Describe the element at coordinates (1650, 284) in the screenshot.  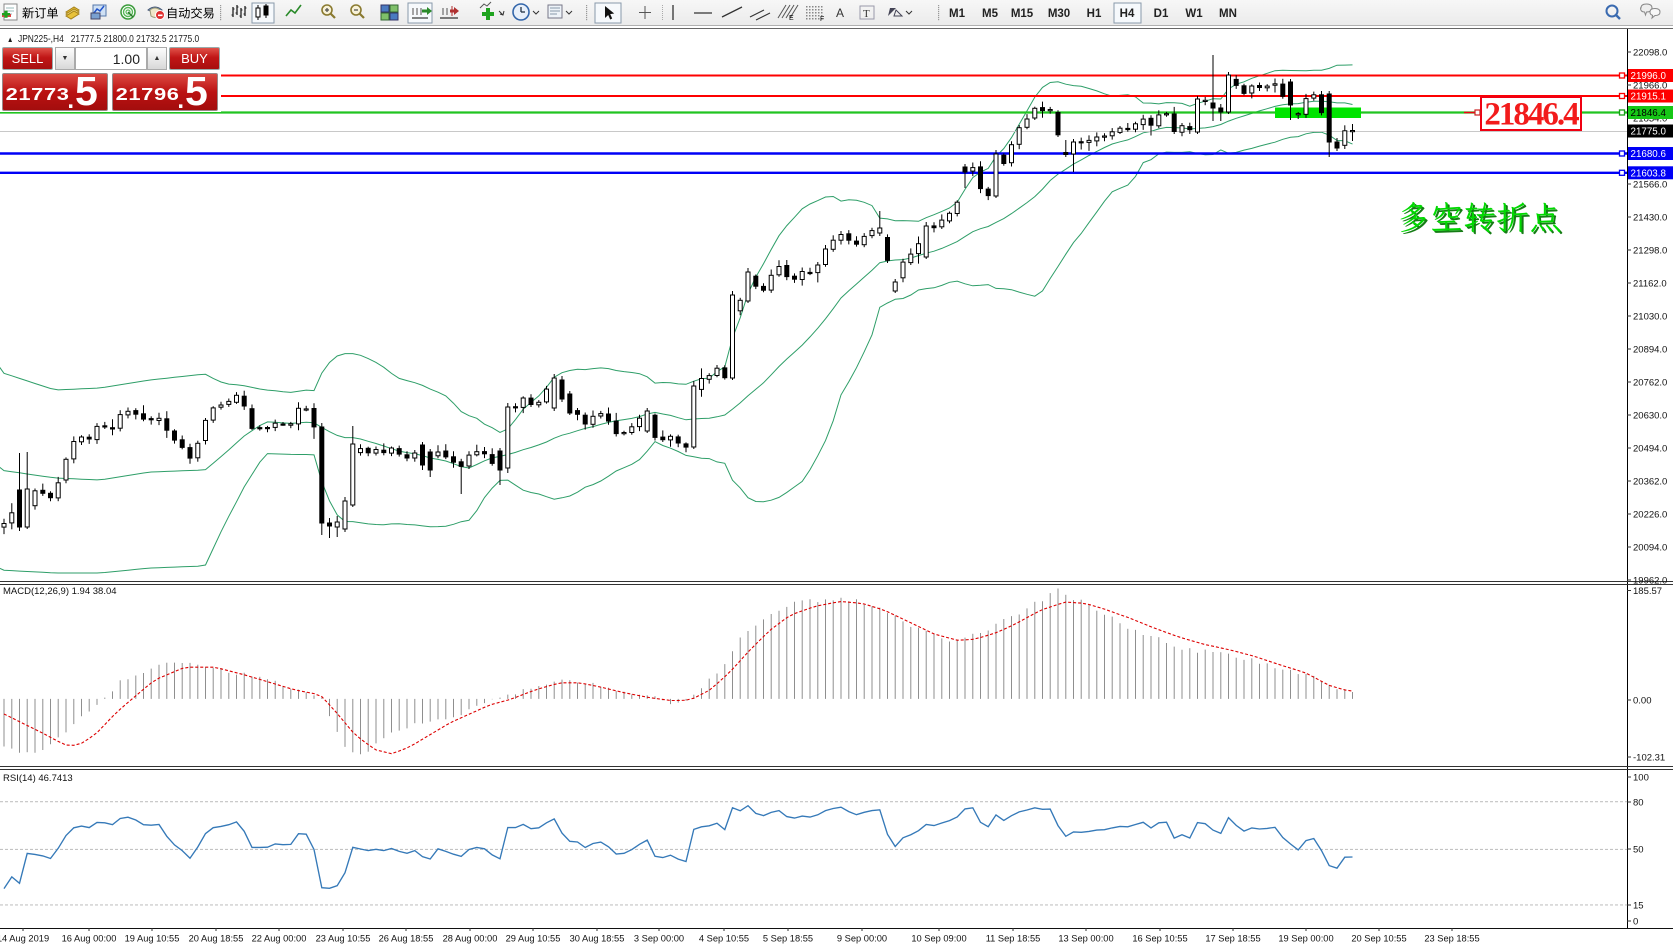
I see `svg-text: 21162.0` at that location.